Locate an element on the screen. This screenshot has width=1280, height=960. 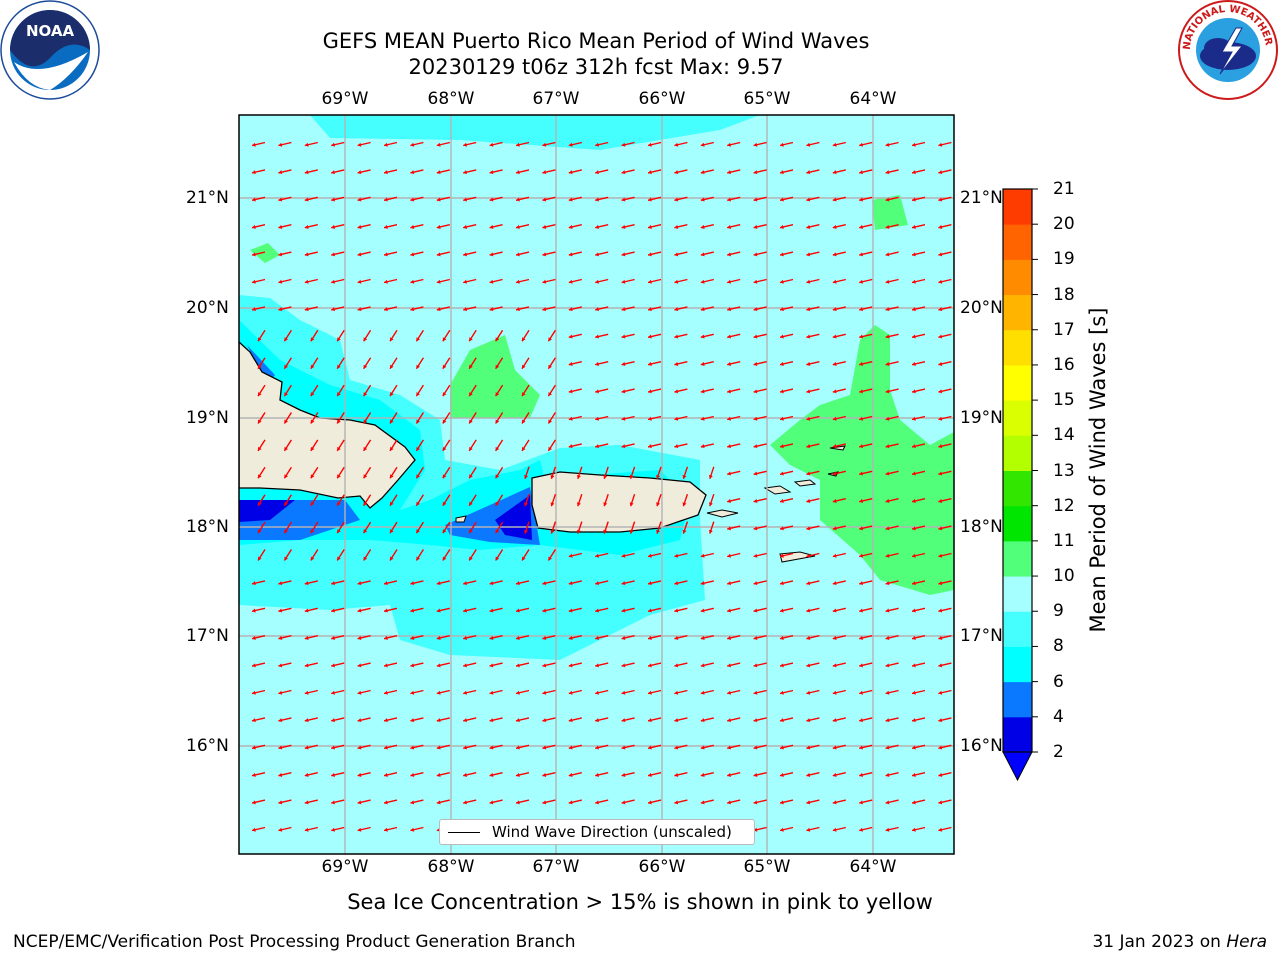
lon-label-bottom: 68°W is located at coordinates (451, 867).